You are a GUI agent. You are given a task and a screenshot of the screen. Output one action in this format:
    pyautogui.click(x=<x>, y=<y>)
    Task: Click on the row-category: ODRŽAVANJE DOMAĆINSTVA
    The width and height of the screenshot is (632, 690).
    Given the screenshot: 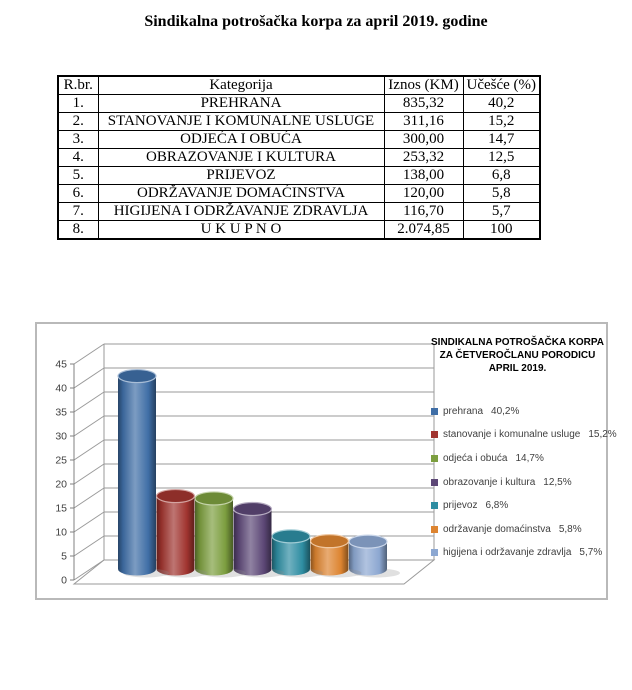 What is the action you would take?
    pyautogui.click(x=241, y=193)
    